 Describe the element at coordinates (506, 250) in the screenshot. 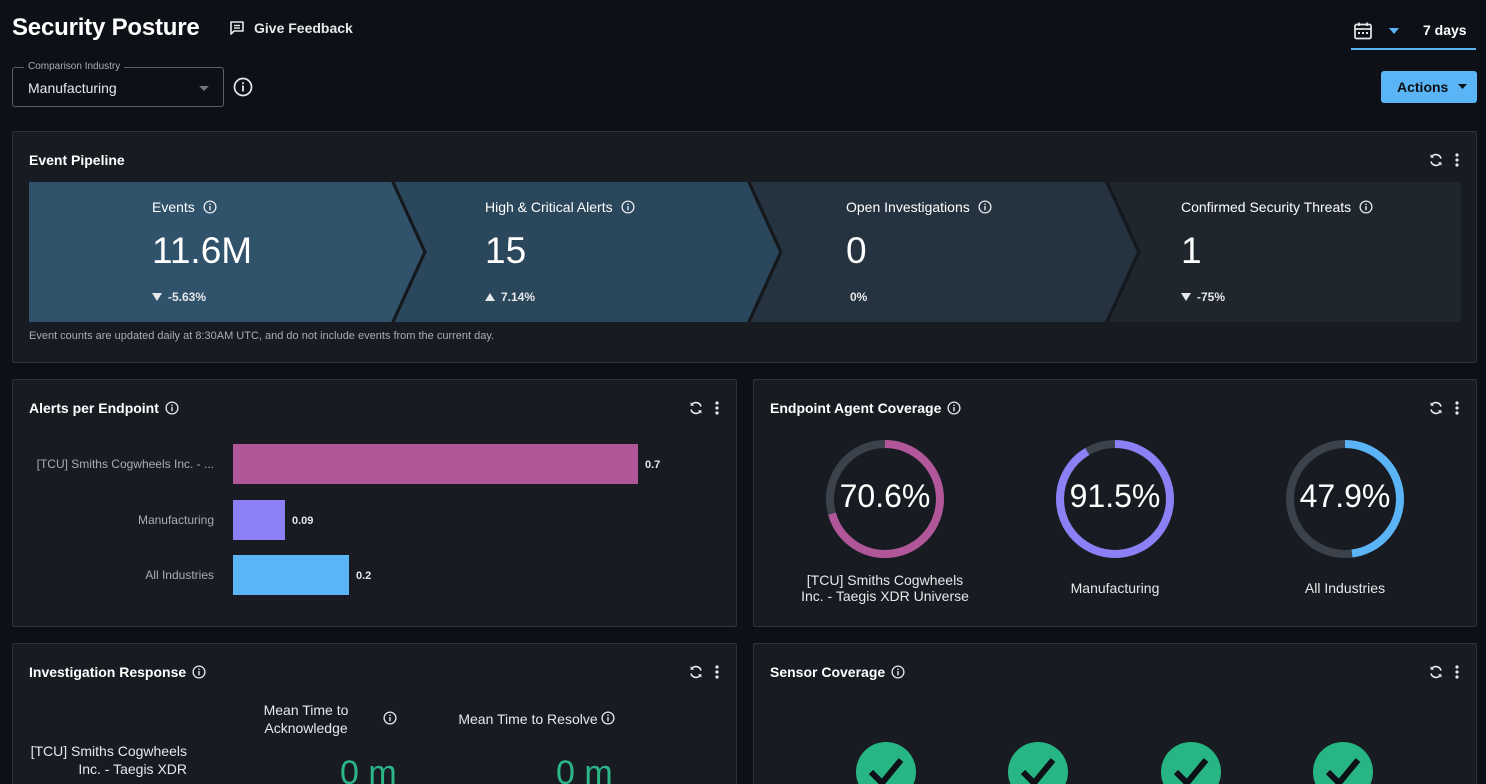

I see `stage-value: 15` at that location.